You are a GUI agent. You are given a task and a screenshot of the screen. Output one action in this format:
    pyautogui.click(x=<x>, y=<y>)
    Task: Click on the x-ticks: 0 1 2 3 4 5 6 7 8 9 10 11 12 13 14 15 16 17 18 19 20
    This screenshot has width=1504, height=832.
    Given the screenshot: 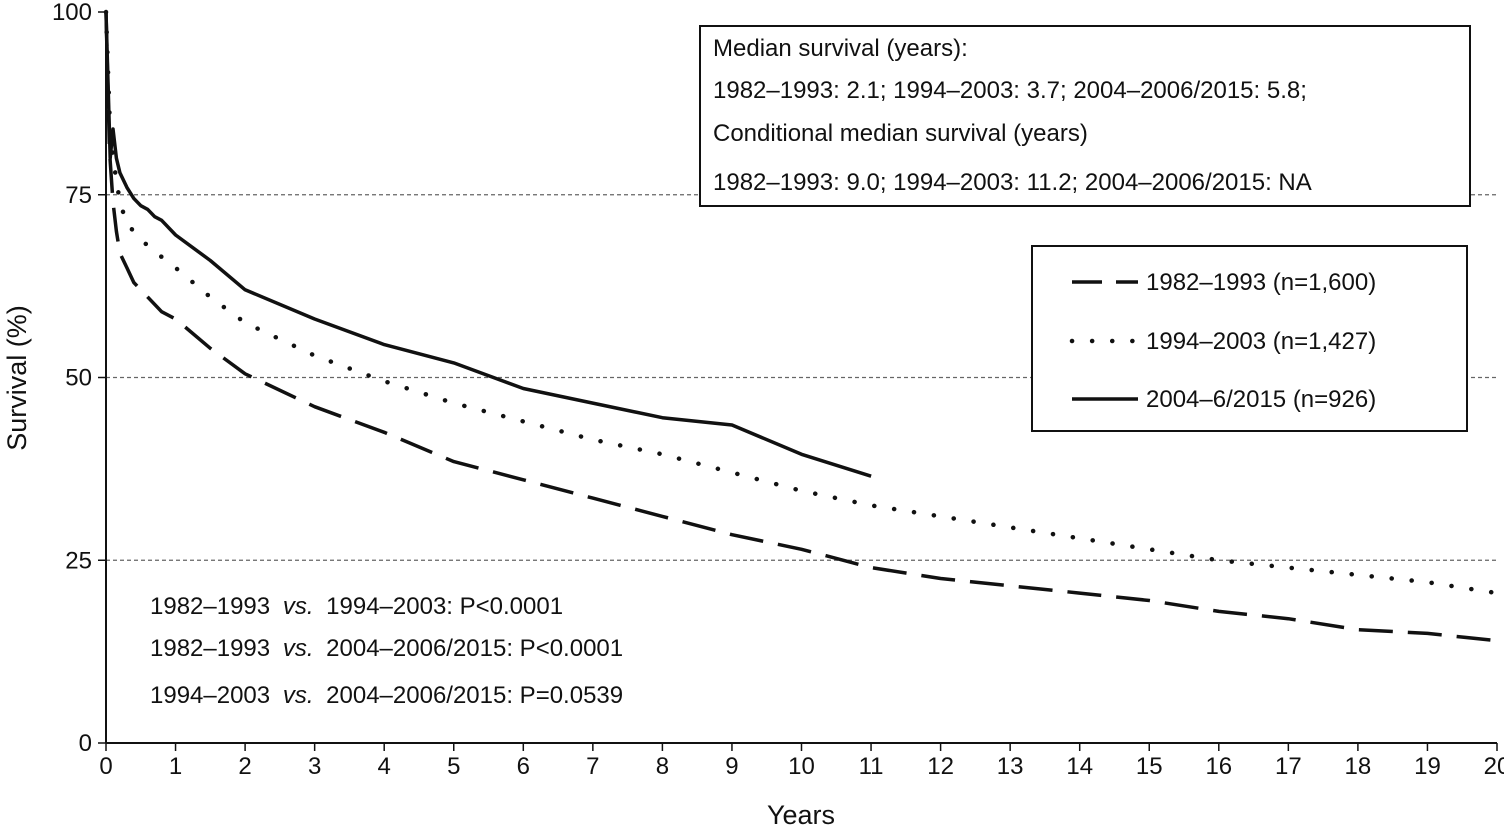 What is the action you would take?
    pyautogui.click(x=801, y=761)
    